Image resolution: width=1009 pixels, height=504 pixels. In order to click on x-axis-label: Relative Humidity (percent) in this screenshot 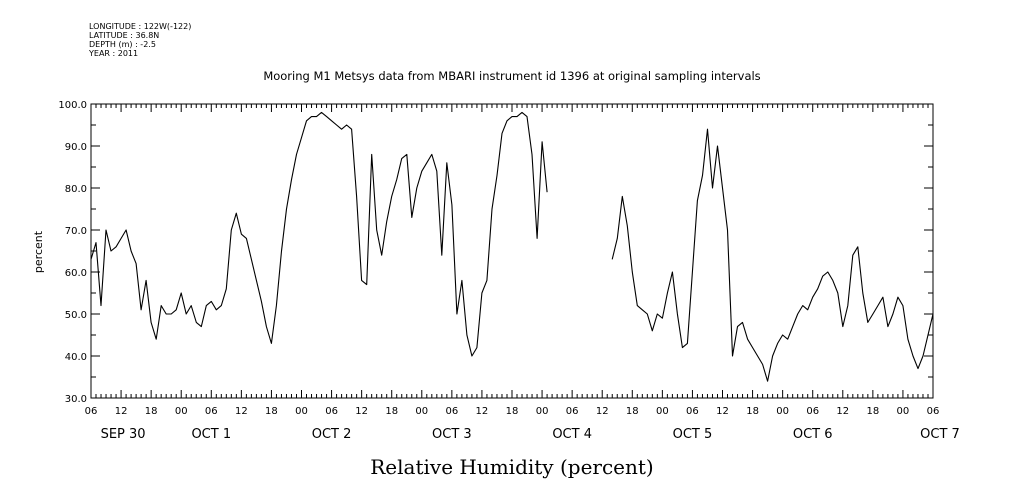, I will do `click(511, 467)`.